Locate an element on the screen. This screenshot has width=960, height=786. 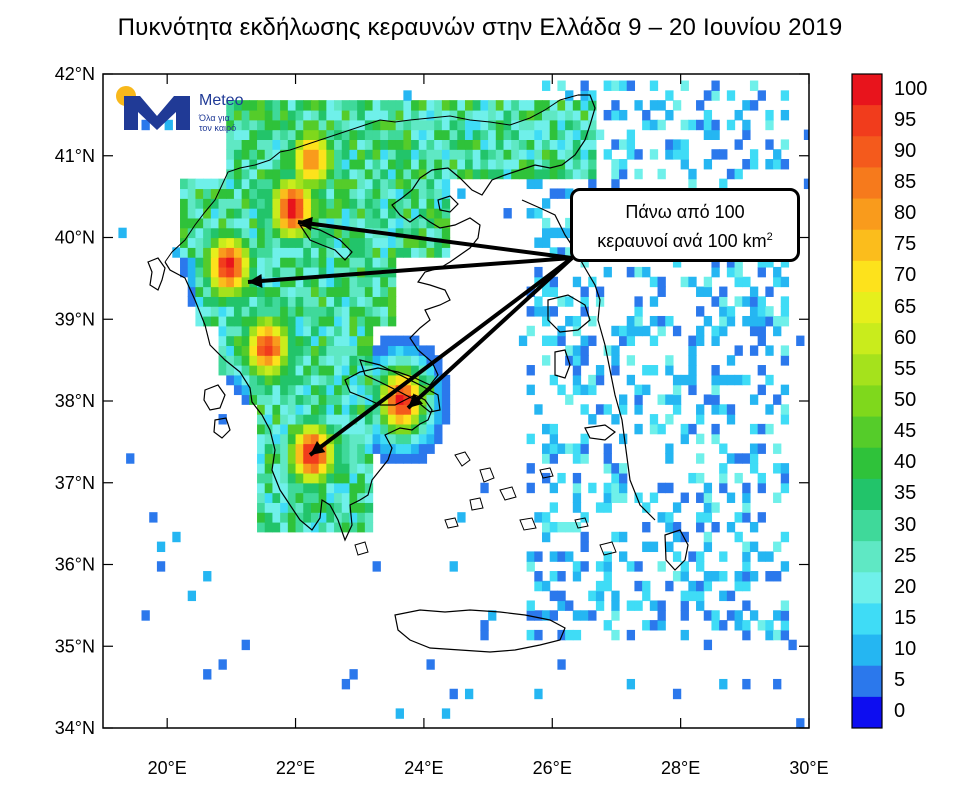
lon-label: 28°E is located at coordinates (680, 768).